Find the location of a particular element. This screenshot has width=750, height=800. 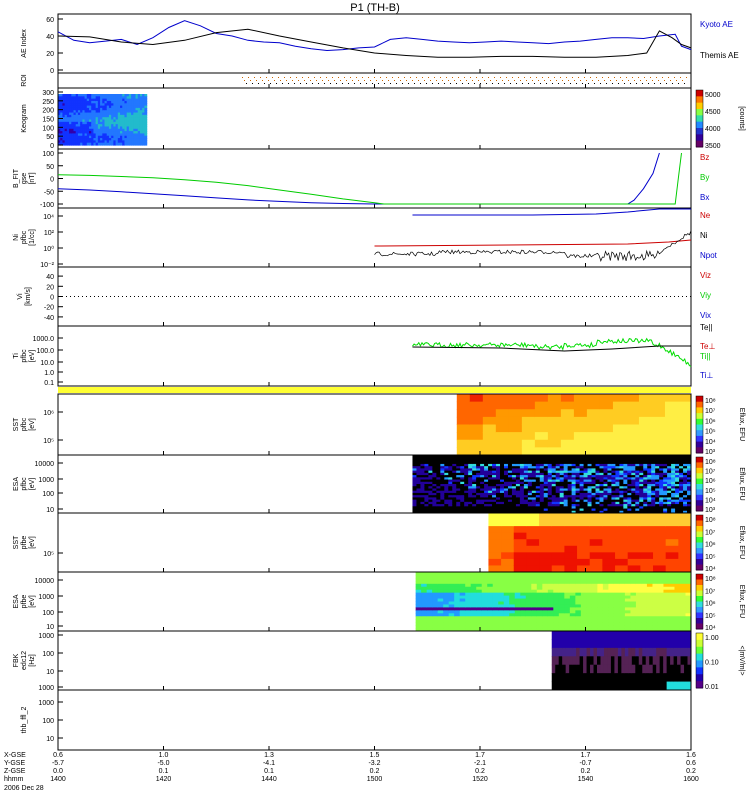

sst_e-colorbar-cell is located at coordinates (699, 523).